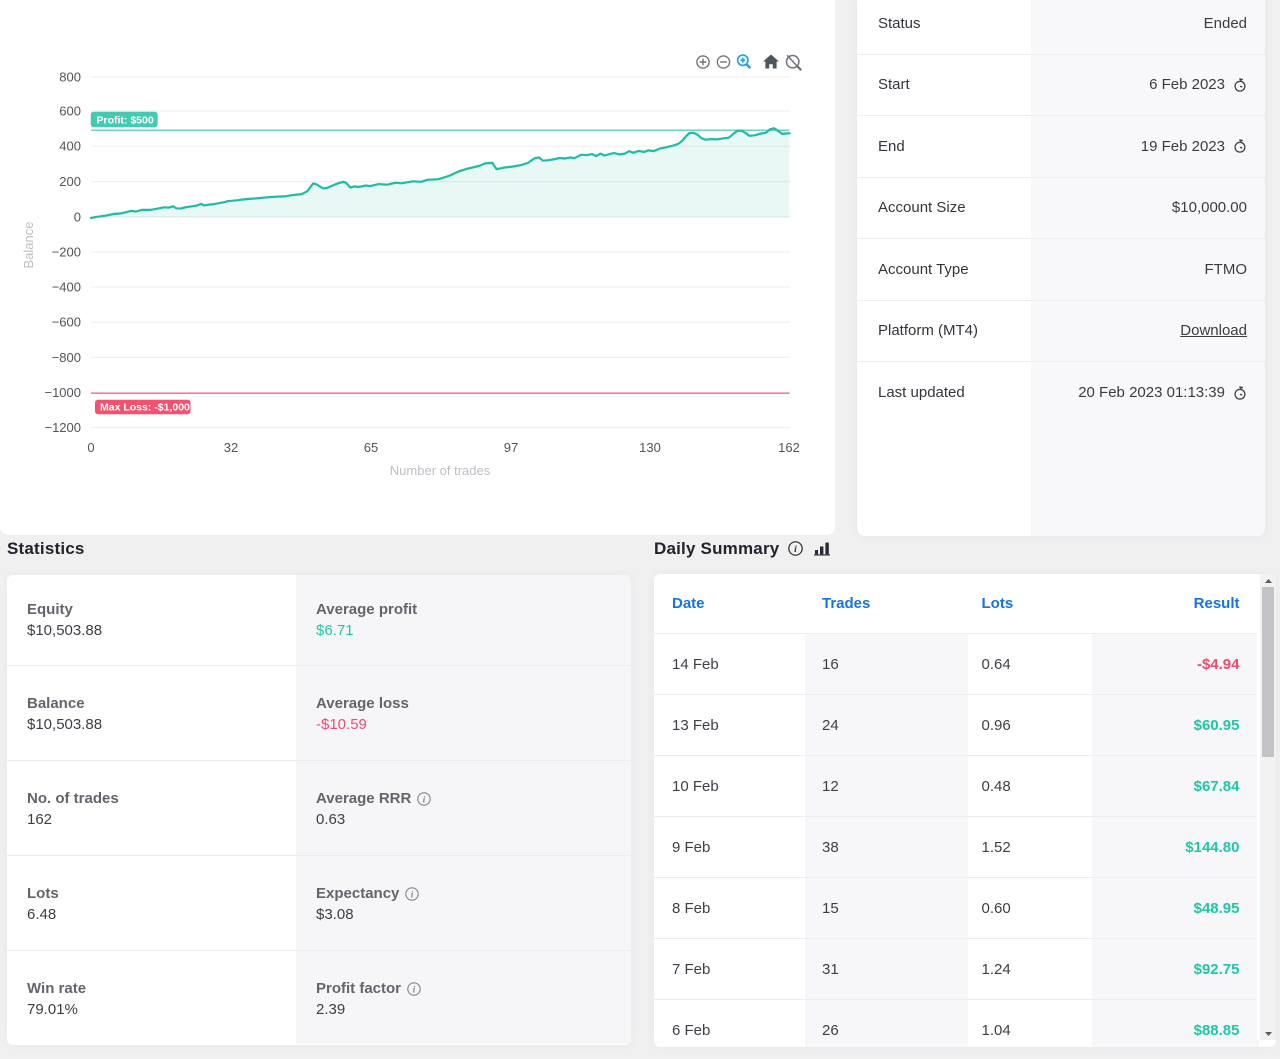  What do you see at coordinates (789, 447) in the screenshot?
I see `svg-text: 162` at bounding box center [789, 447].